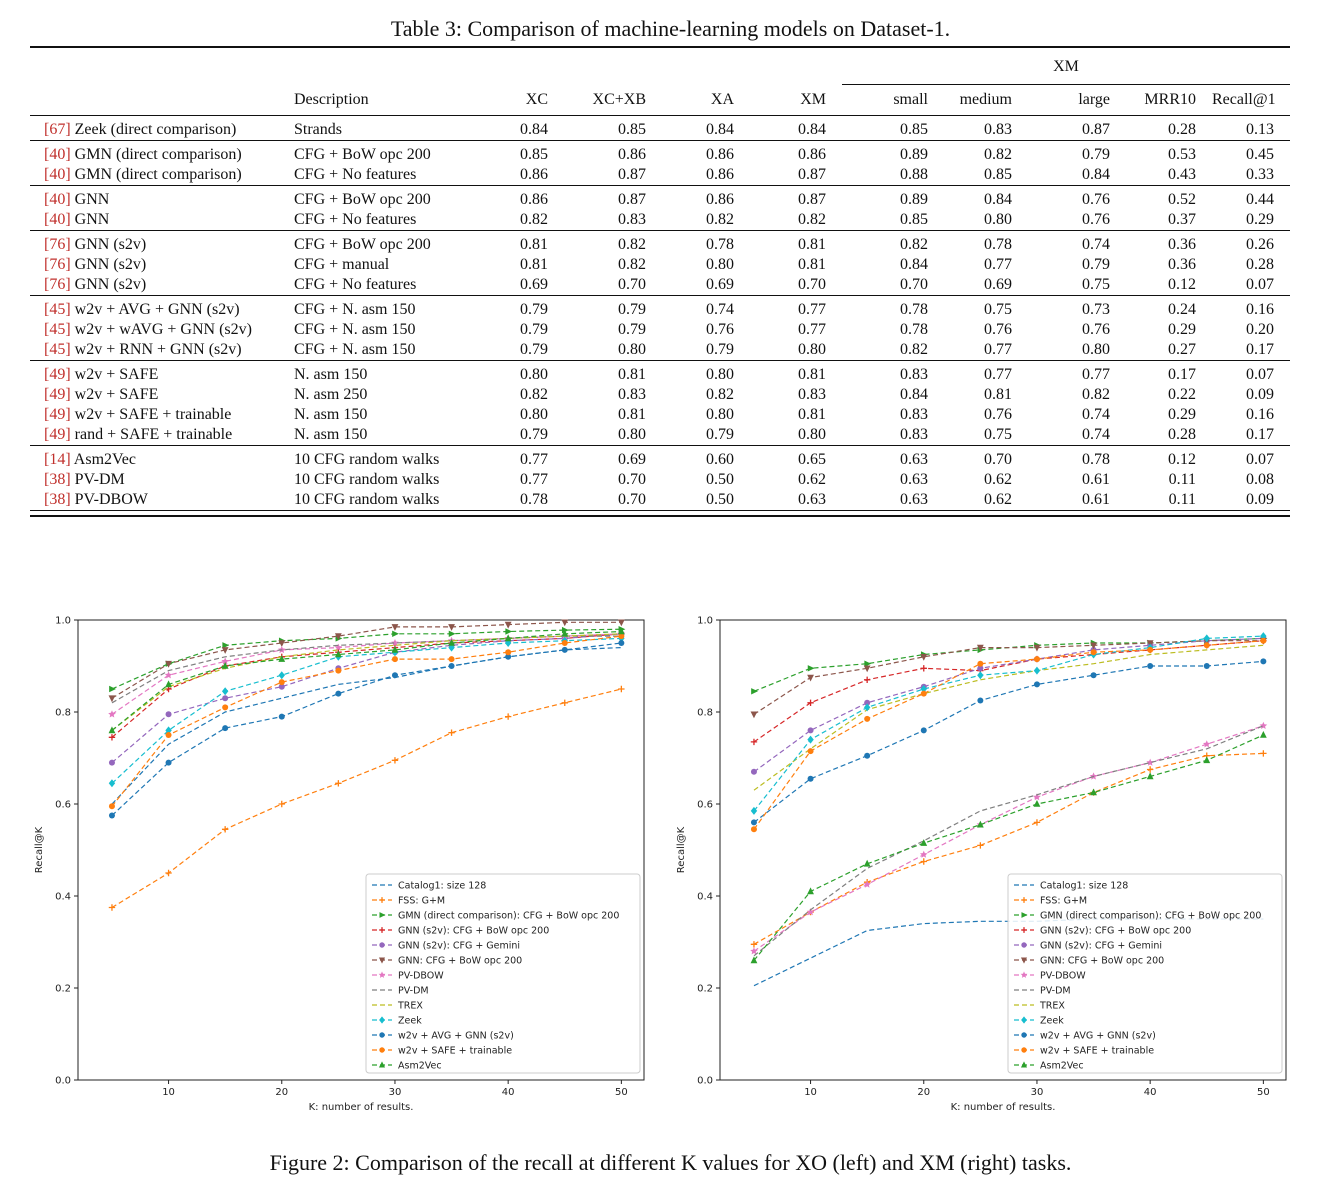  I want to click on description-cell: CFG + N. asm 150, so click(355, 349).